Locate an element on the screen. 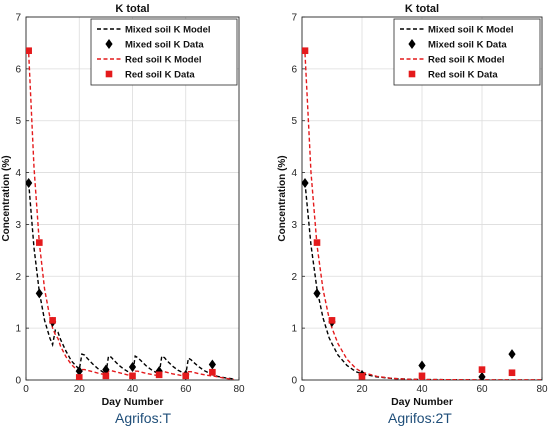 This screenshot has height=433, width=550. chart-caption-left: Agrifos:T is located at coordinates (143, 418).